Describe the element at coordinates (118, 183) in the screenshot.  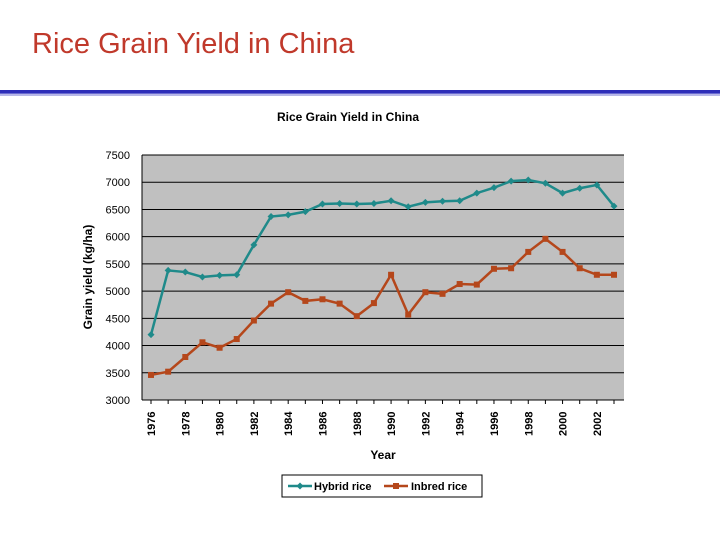
I see `y-tick-label: 7000` at that location.